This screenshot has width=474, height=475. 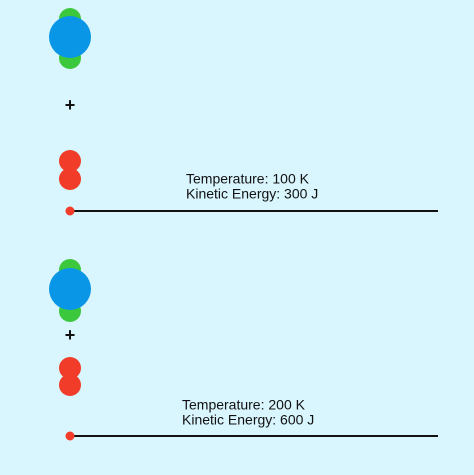 I want to click on temperature-label: Temperature: 200 K, so click(x=244, y=405).